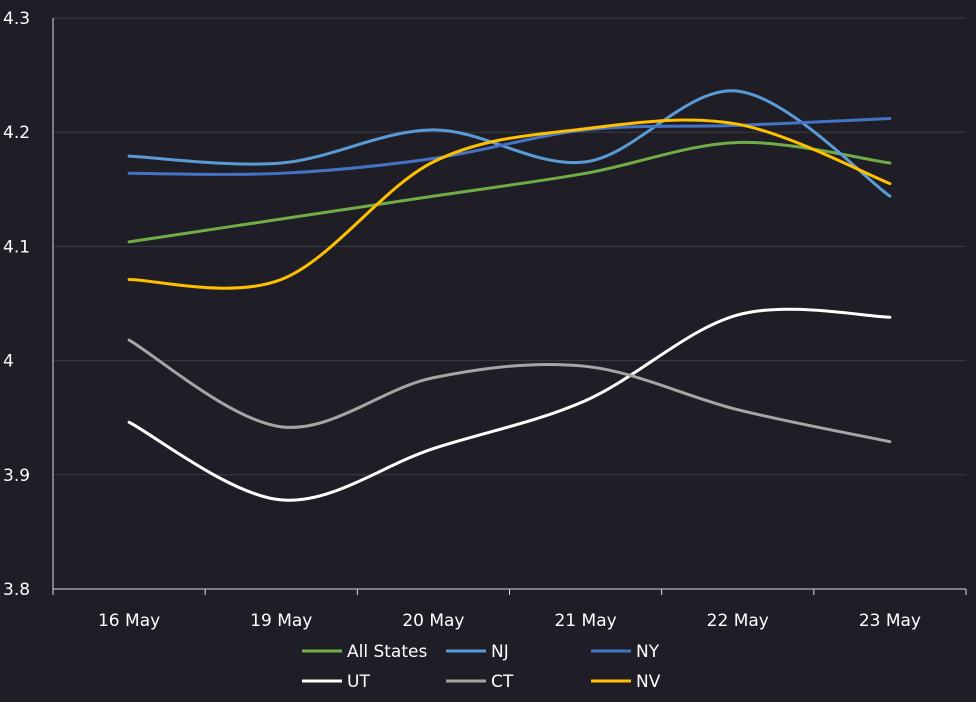 Image resolution: width=976 pixels, height=702 pixels. I want to click on y-tick-label: 3.9, so click(16, 476).